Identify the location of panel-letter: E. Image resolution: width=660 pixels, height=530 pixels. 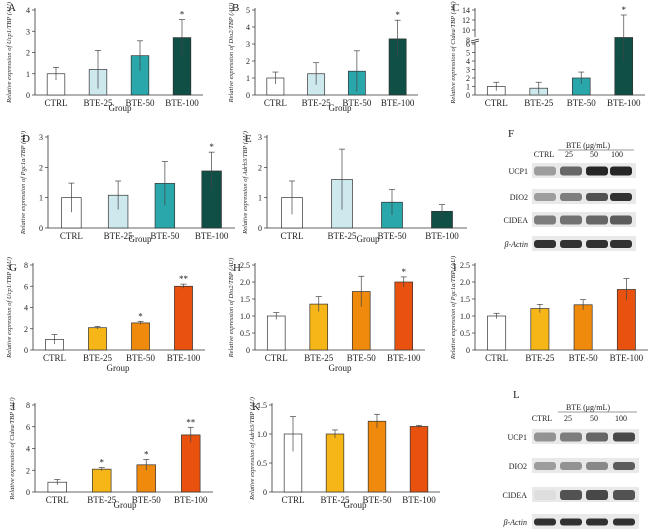
(248, 139).